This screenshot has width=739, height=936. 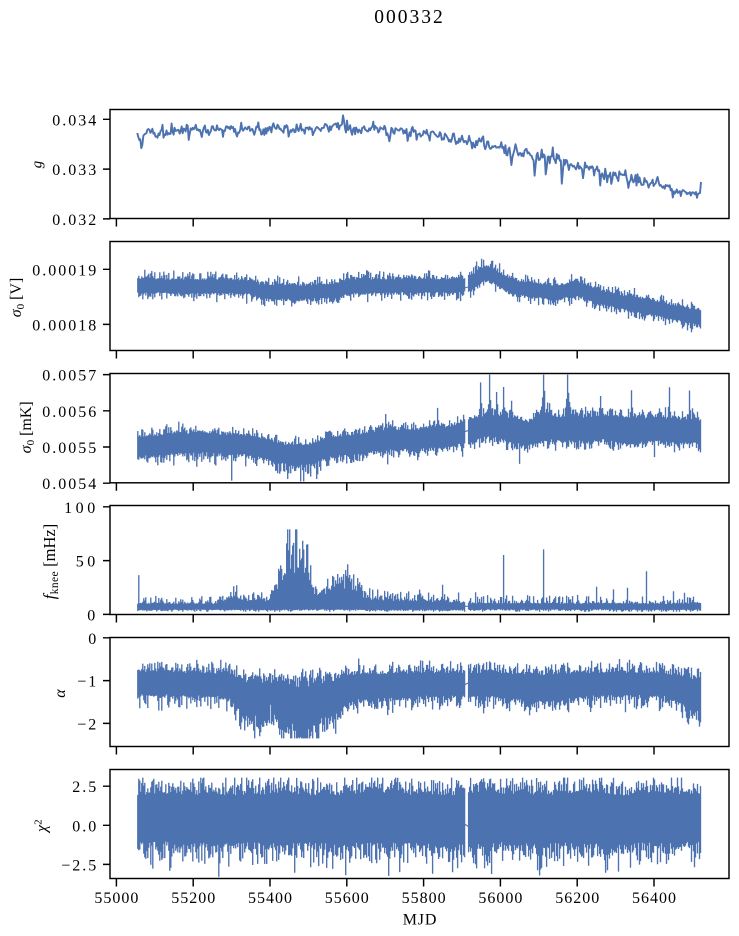 What do you see at coordinates (75, 170) in the screenshot?
I see `svg-text: 0.033` at bounding box center [75, 170].